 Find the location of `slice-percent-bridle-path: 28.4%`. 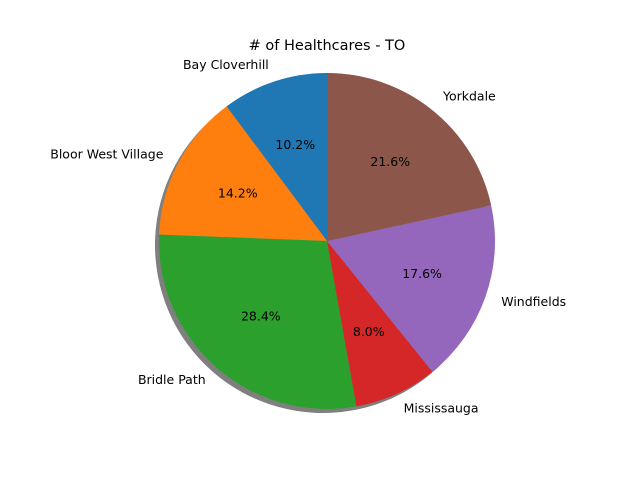

slice-percent-bridle-path: 28.4% is located at coordinates (261, 316).